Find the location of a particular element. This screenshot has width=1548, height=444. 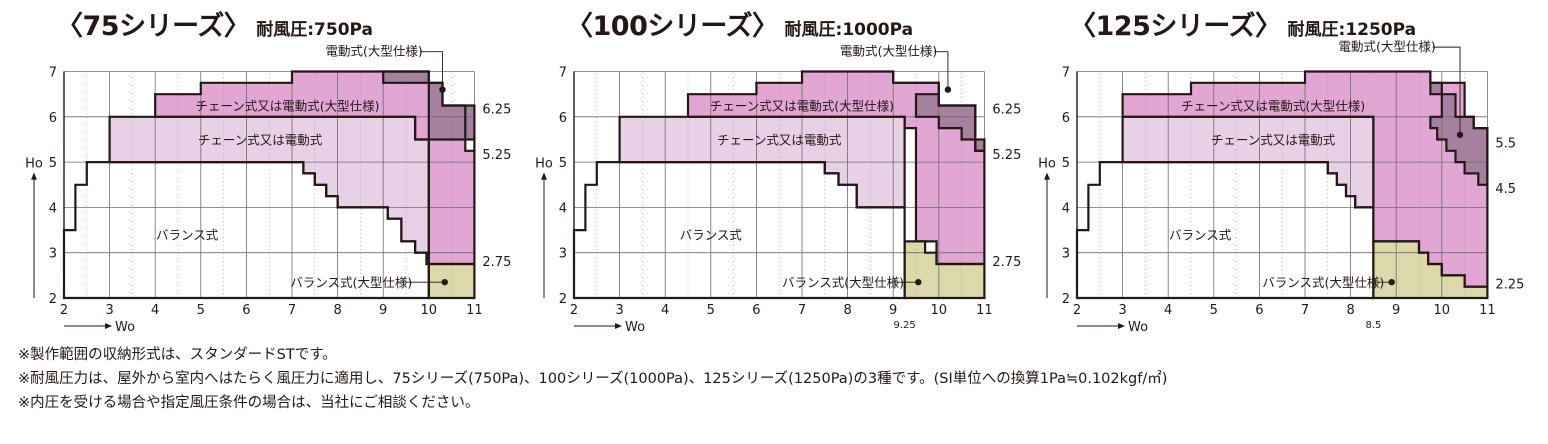

chart-title: 〈100シリーズ〉 耐風圧:1000Pa is located at coordinates (739, 23).